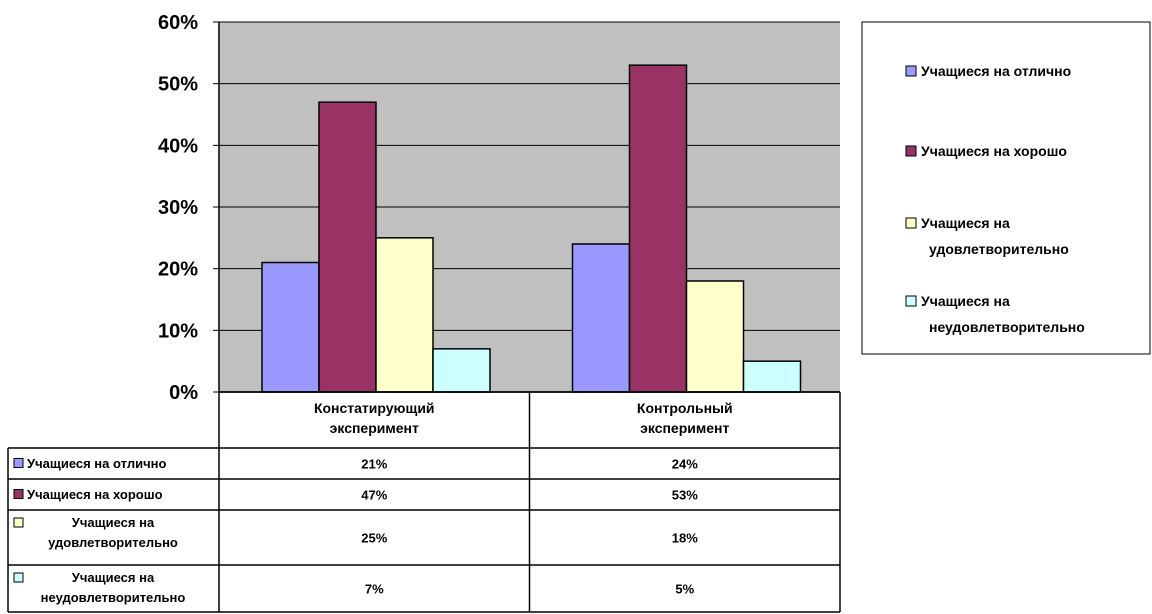 This screenshot has width=1152, height=614. What do you see at coordinates (685, 495) in the screenshot?
I see `table-cell-value: 53%` at bounding box center [685, 495].